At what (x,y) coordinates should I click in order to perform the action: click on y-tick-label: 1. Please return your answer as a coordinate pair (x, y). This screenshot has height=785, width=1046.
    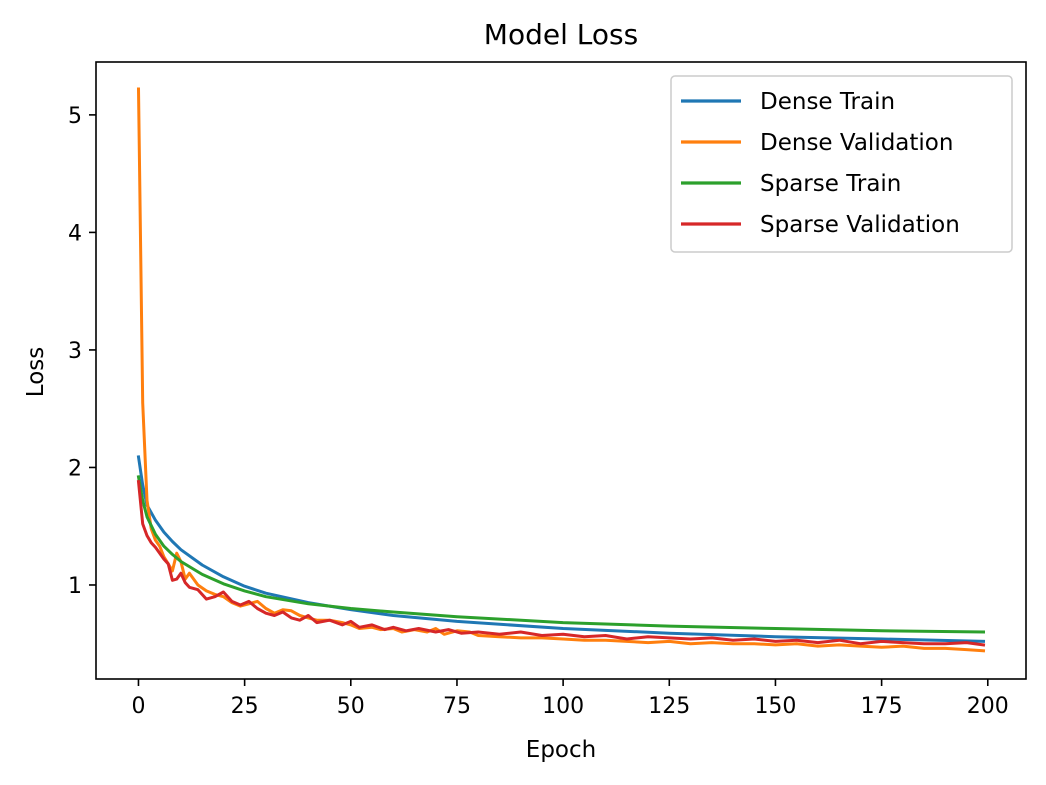
    Looking at the image, I should click on (75, 586).